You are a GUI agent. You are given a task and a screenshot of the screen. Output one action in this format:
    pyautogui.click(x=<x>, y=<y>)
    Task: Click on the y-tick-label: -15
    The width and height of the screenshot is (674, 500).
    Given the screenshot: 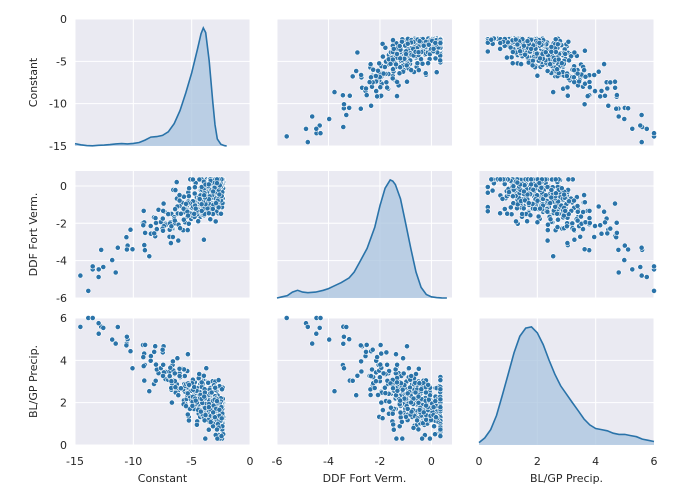 What is the action you would take?
    pyautogui.click(x=58, y=146)
    